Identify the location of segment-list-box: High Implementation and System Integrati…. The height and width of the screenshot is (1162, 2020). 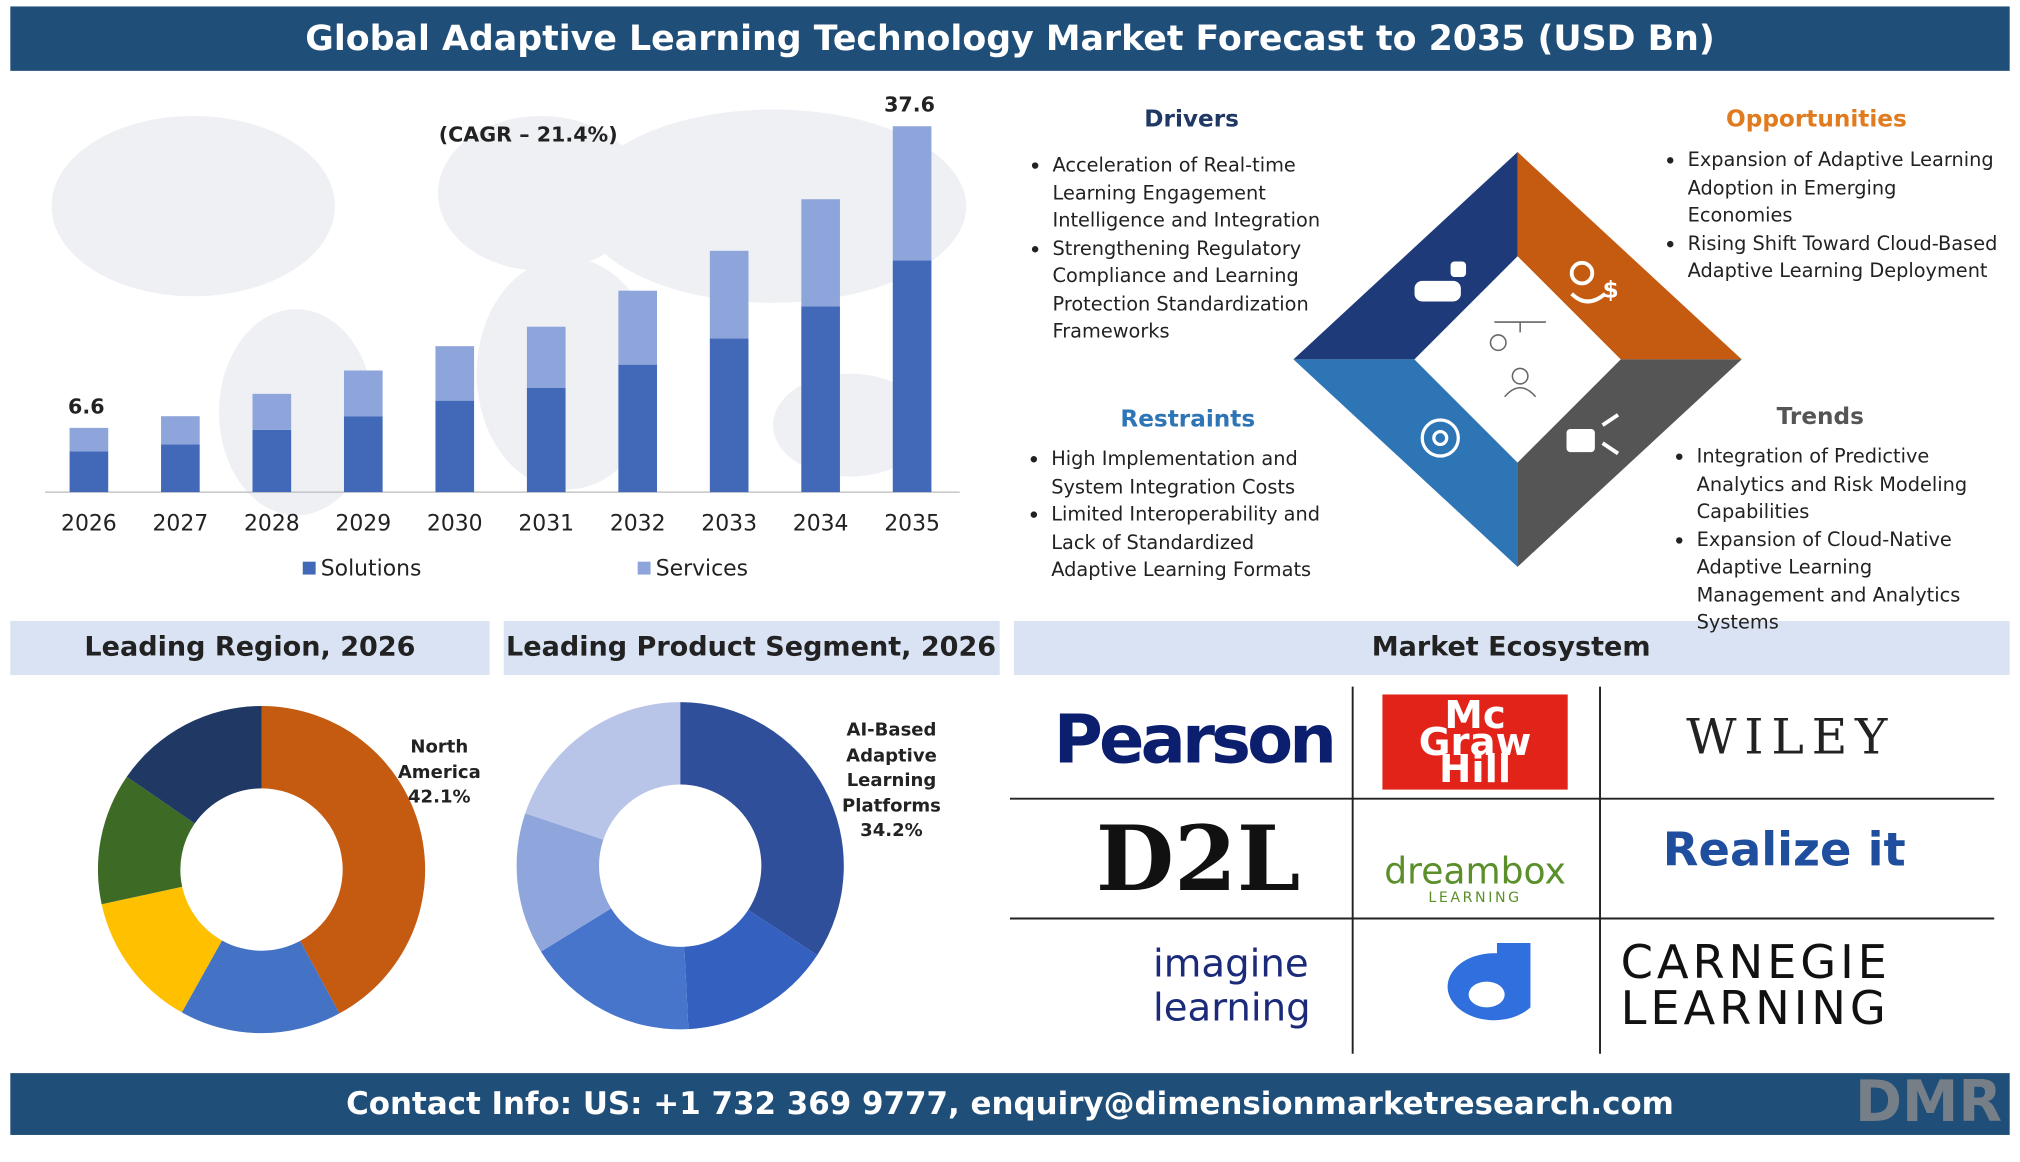
(1184, 542).